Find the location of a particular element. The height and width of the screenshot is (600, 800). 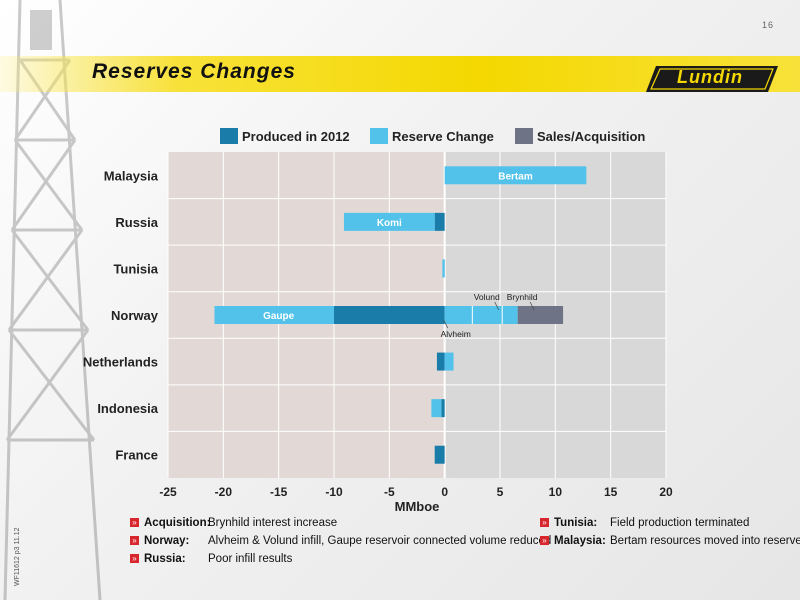

legend-label: Produced in 2012 is located at coordinates (296, 136).